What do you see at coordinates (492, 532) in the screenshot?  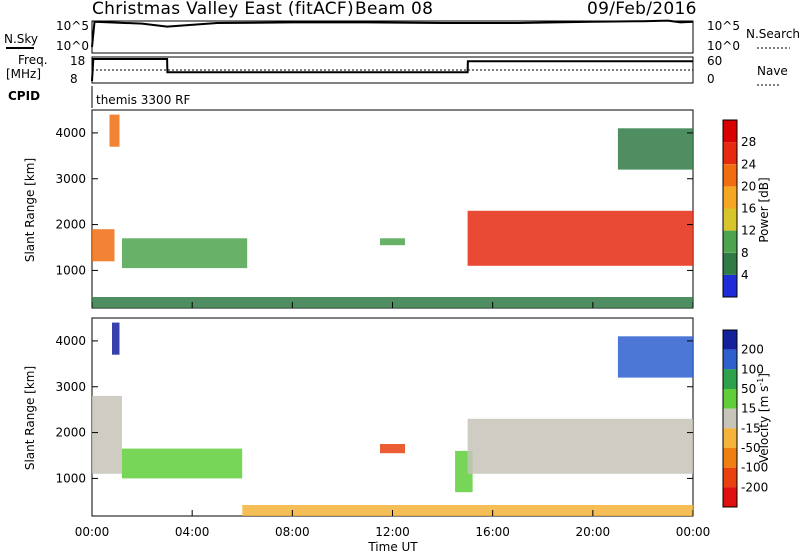 I see `xtick-label-4: 16:00` at bounding box center [492, 532].